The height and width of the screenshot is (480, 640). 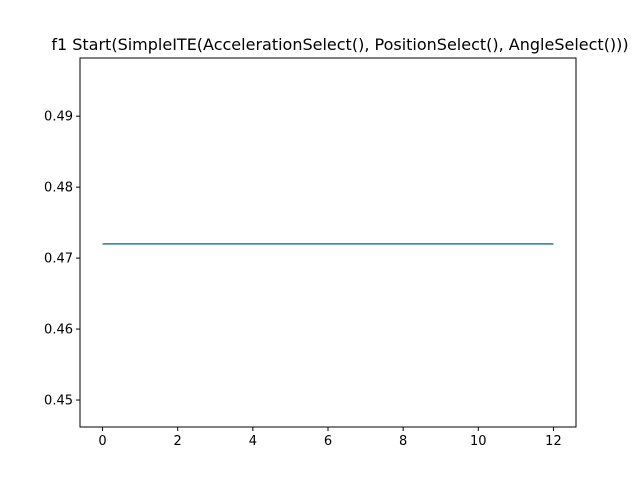 I want to click on x-tick-label: 2, so click(x=178, y=441).